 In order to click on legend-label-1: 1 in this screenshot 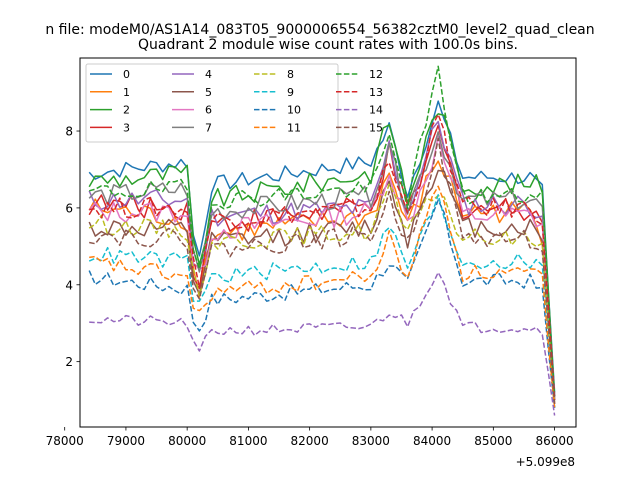, I will do `click(126, 92)`.